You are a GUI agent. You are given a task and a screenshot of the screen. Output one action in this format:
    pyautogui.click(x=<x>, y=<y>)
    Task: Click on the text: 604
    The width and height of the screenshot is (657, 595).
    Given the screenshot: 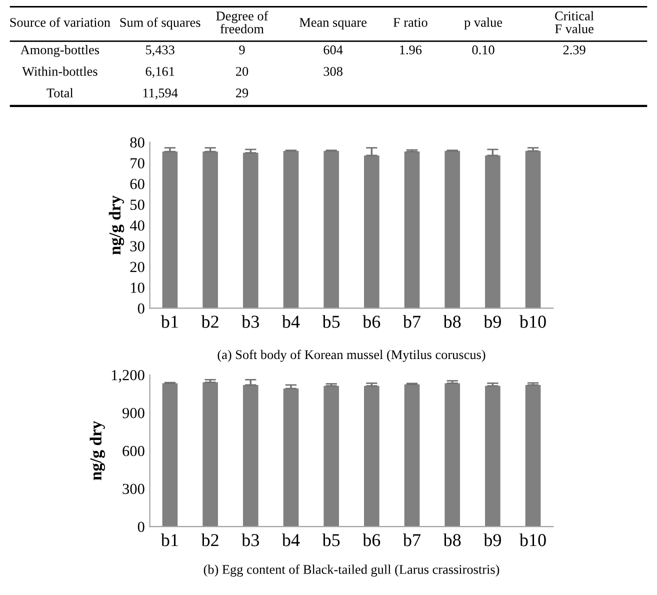 What is the action you would take?
    pyautogui.click(x=333, y=49)
    